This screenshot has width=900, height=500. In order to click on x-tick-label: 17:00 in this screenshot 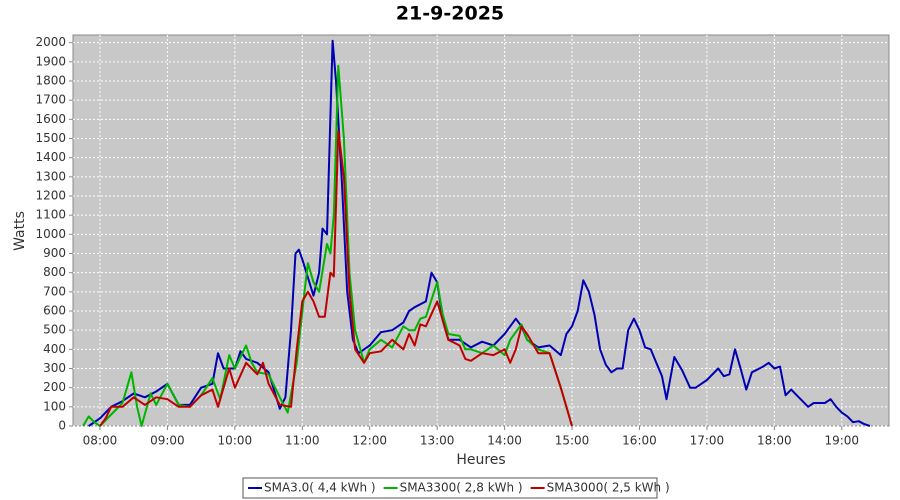, I will do `click(707, 441)`.